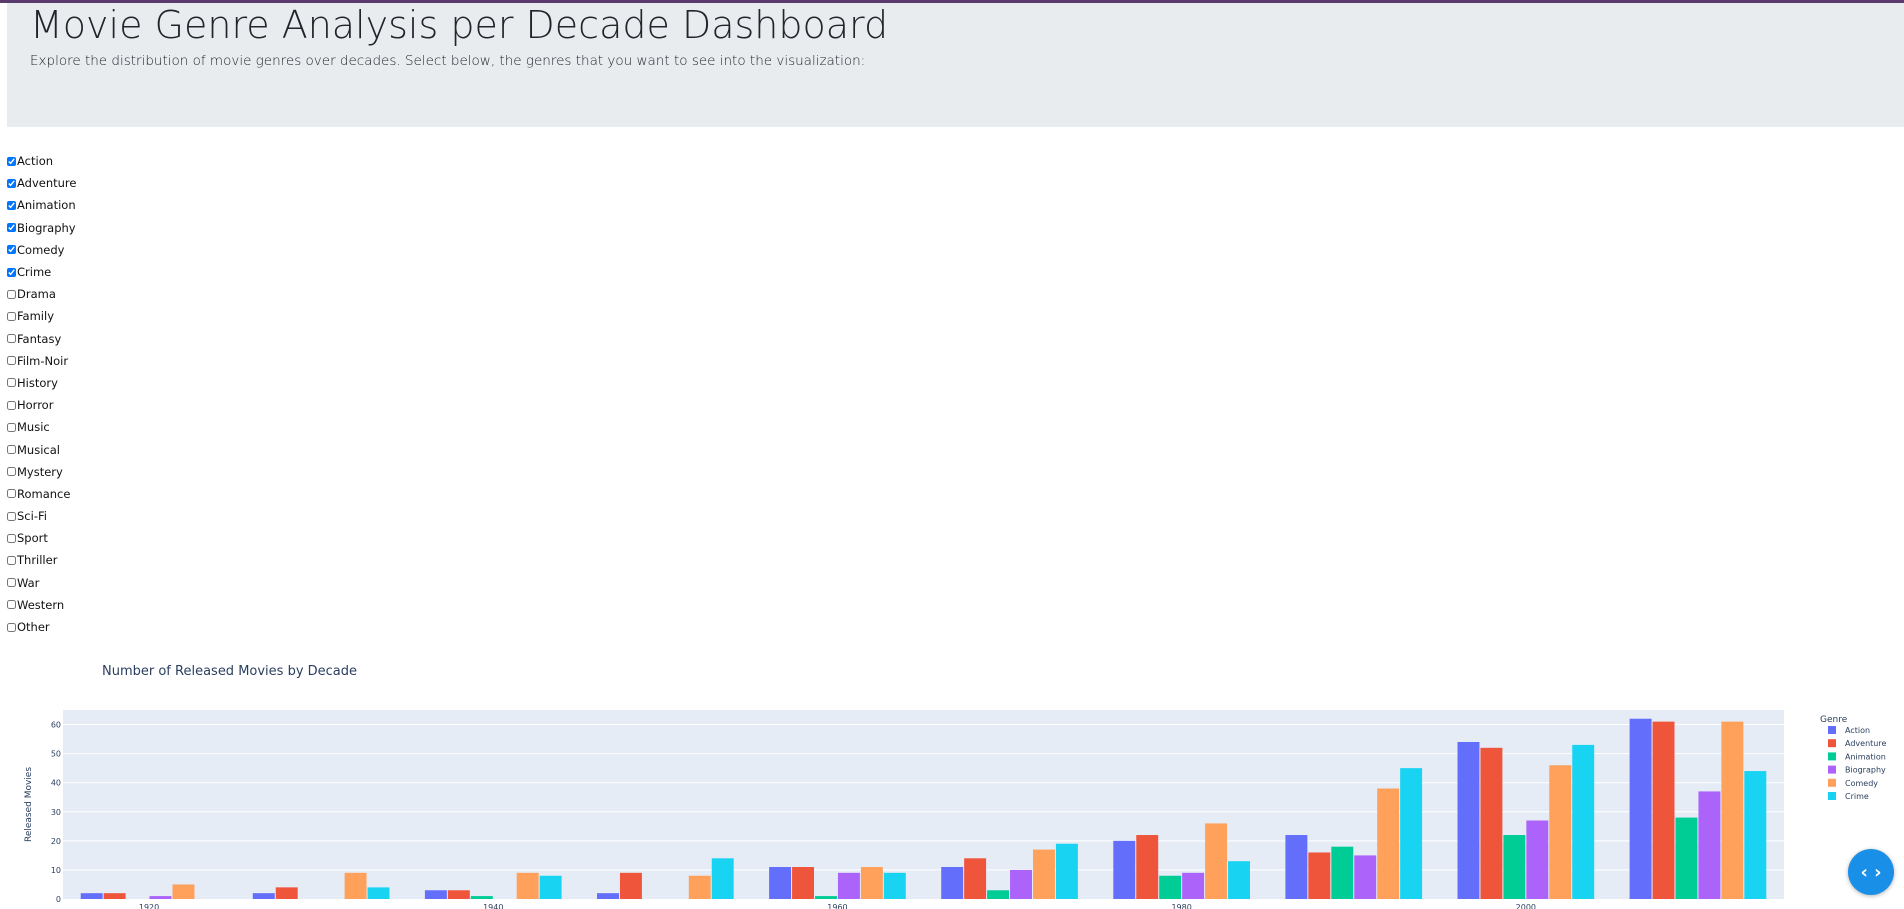 The height and width of the screenshot is (909, 1904). I want to click on bar-action-1970, so click(952, 883).